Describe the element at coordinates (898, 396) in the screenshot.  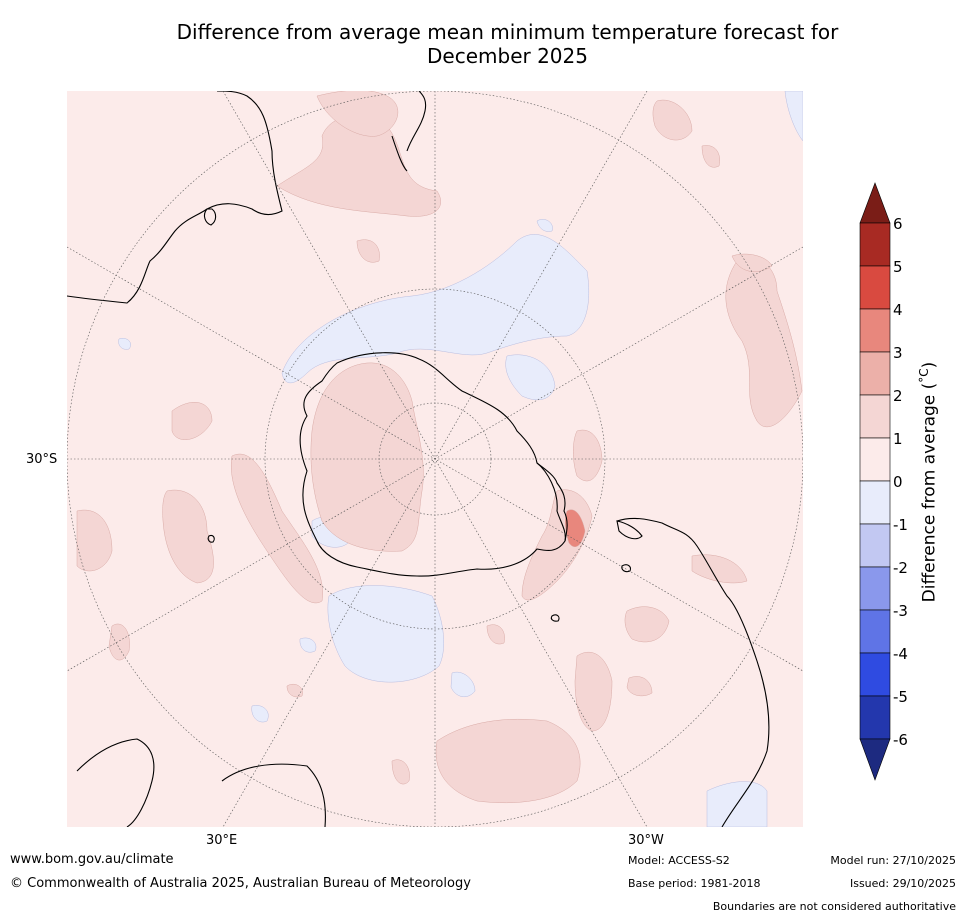
I see `colorbar-tick-2: 2` at that location.